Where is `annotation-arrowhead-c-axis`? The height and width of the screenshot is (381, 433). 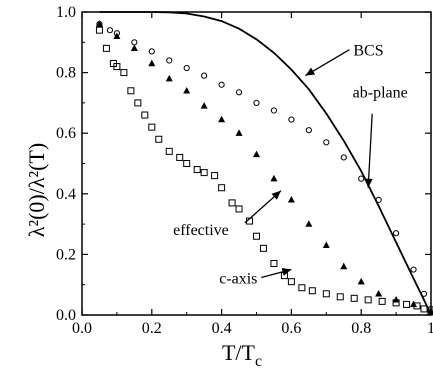 annotation-arrowhead-c-axis is located at coordinates (286, 272).